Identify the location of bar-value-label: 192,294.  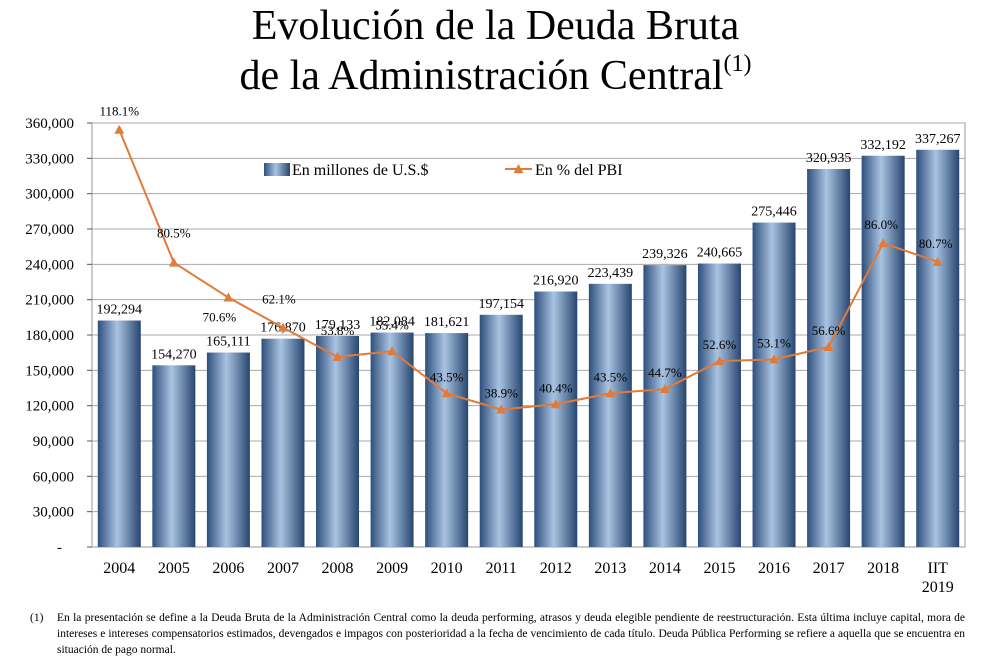
(120, 310).